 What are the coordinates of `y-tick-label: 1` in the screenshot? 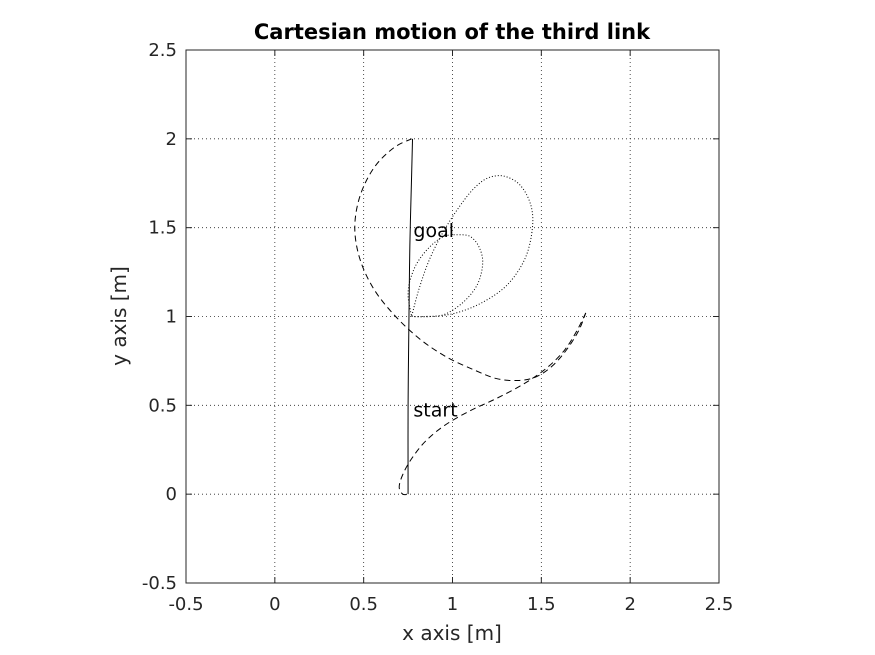 It's located at (171, 317).